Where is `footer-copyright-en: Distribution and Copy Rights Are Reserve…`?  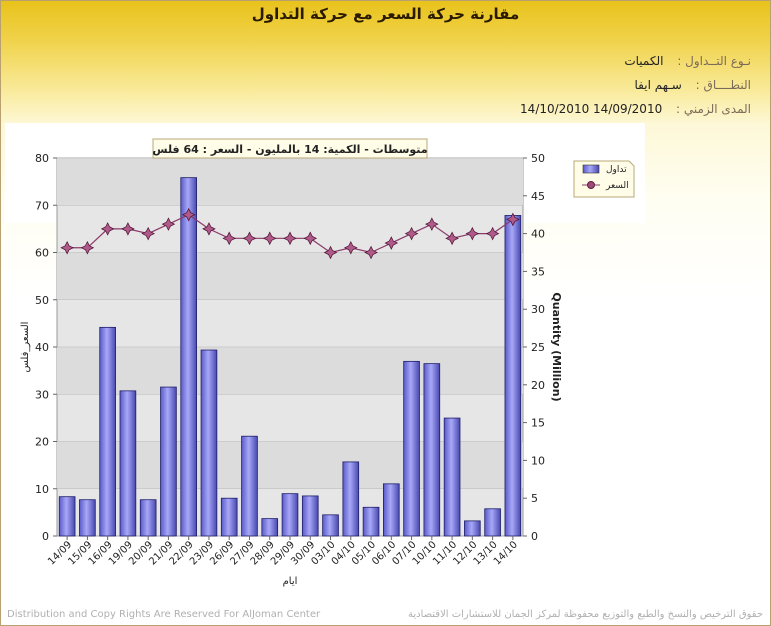 footer-copyright-en: Distribution and Copy Rights Are Reserve… is located at coordinates (164, 614).